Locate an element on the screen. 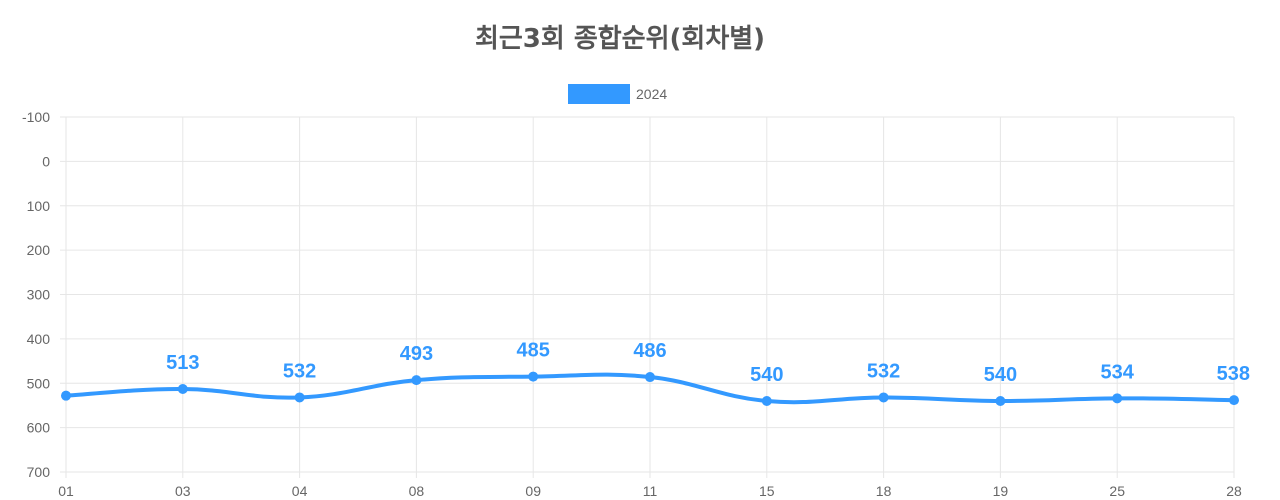 This screenshot has height=500, width=1280. legend: 2024 is located at coordinates (617, 94).